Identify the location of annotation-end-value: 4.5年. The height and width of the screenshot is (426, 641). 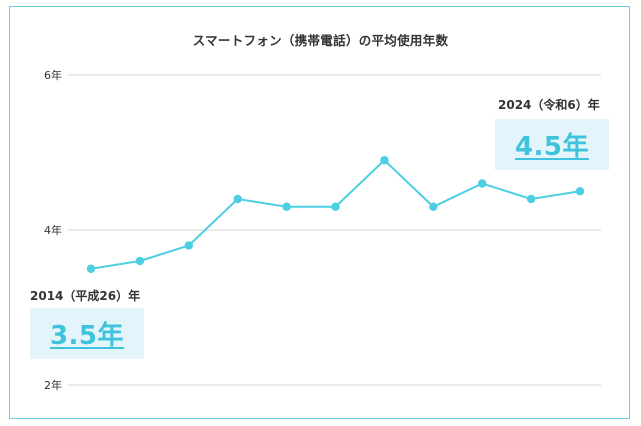
(552, 147).